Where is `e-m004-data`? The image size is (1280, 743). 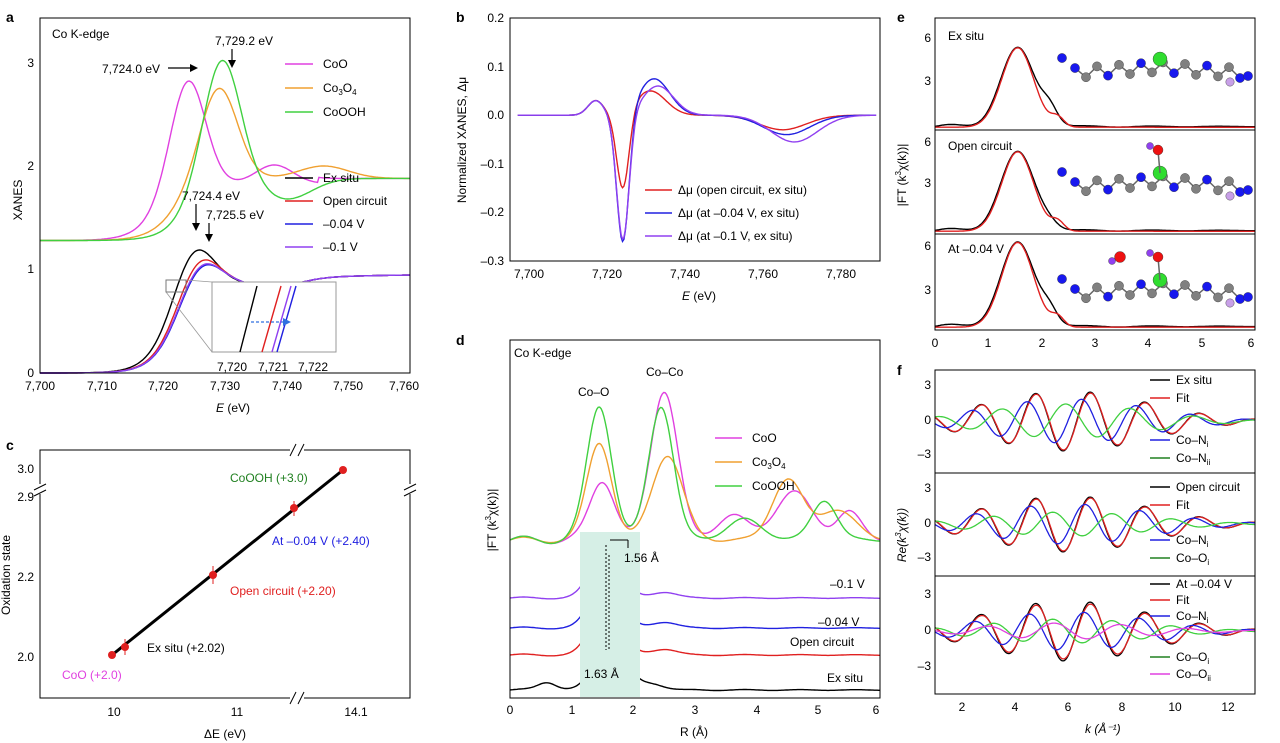
e-m004-data is located at coordinates (1094, 284).